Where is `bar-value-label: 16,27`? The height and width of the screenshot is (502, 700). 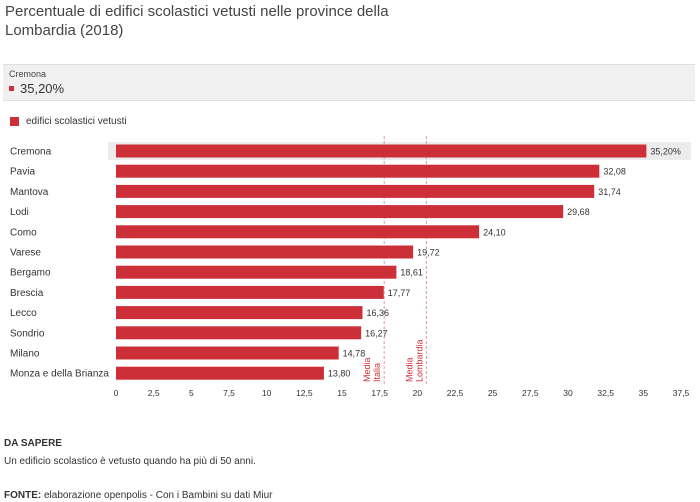 bar-value-label: 16,27 is located at coordinates (376, 333).